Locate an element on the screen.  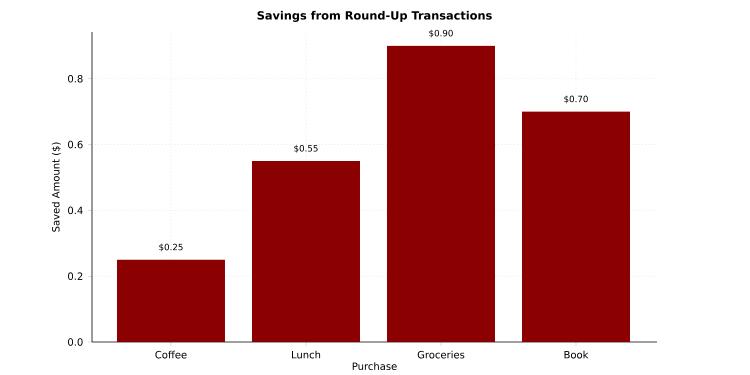
data-label: $0.55 is located at coordinates (306, 148).